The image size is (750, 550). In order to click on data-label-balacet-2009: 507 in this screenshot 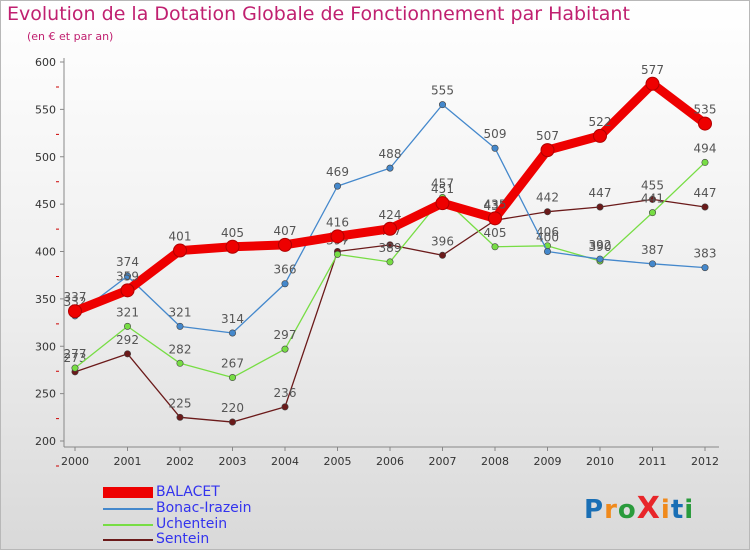, I will do `click(547, 136)`.